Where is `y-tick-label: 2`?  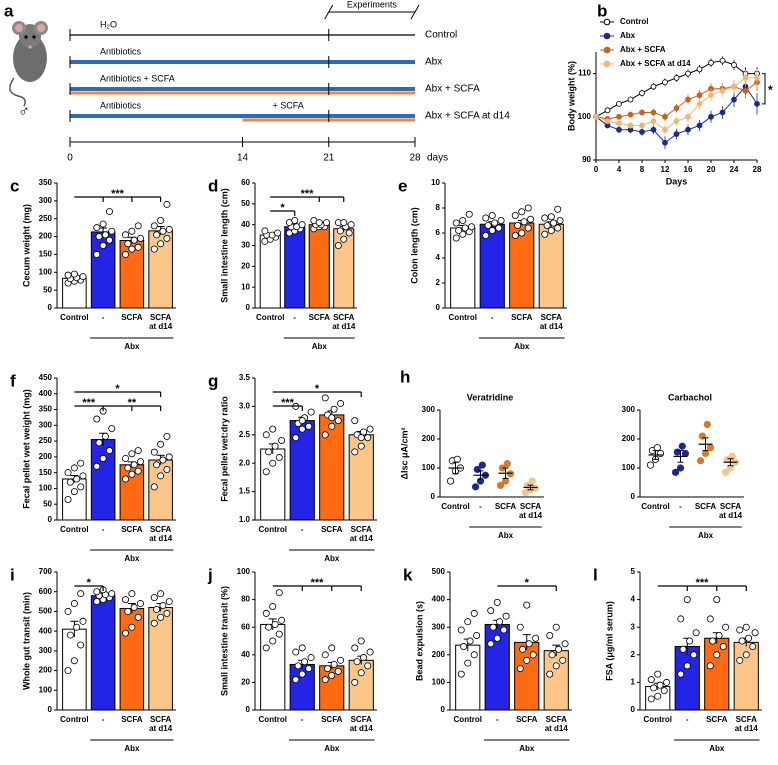 y-tick-label: 2 is located at coordinates (633, 654).